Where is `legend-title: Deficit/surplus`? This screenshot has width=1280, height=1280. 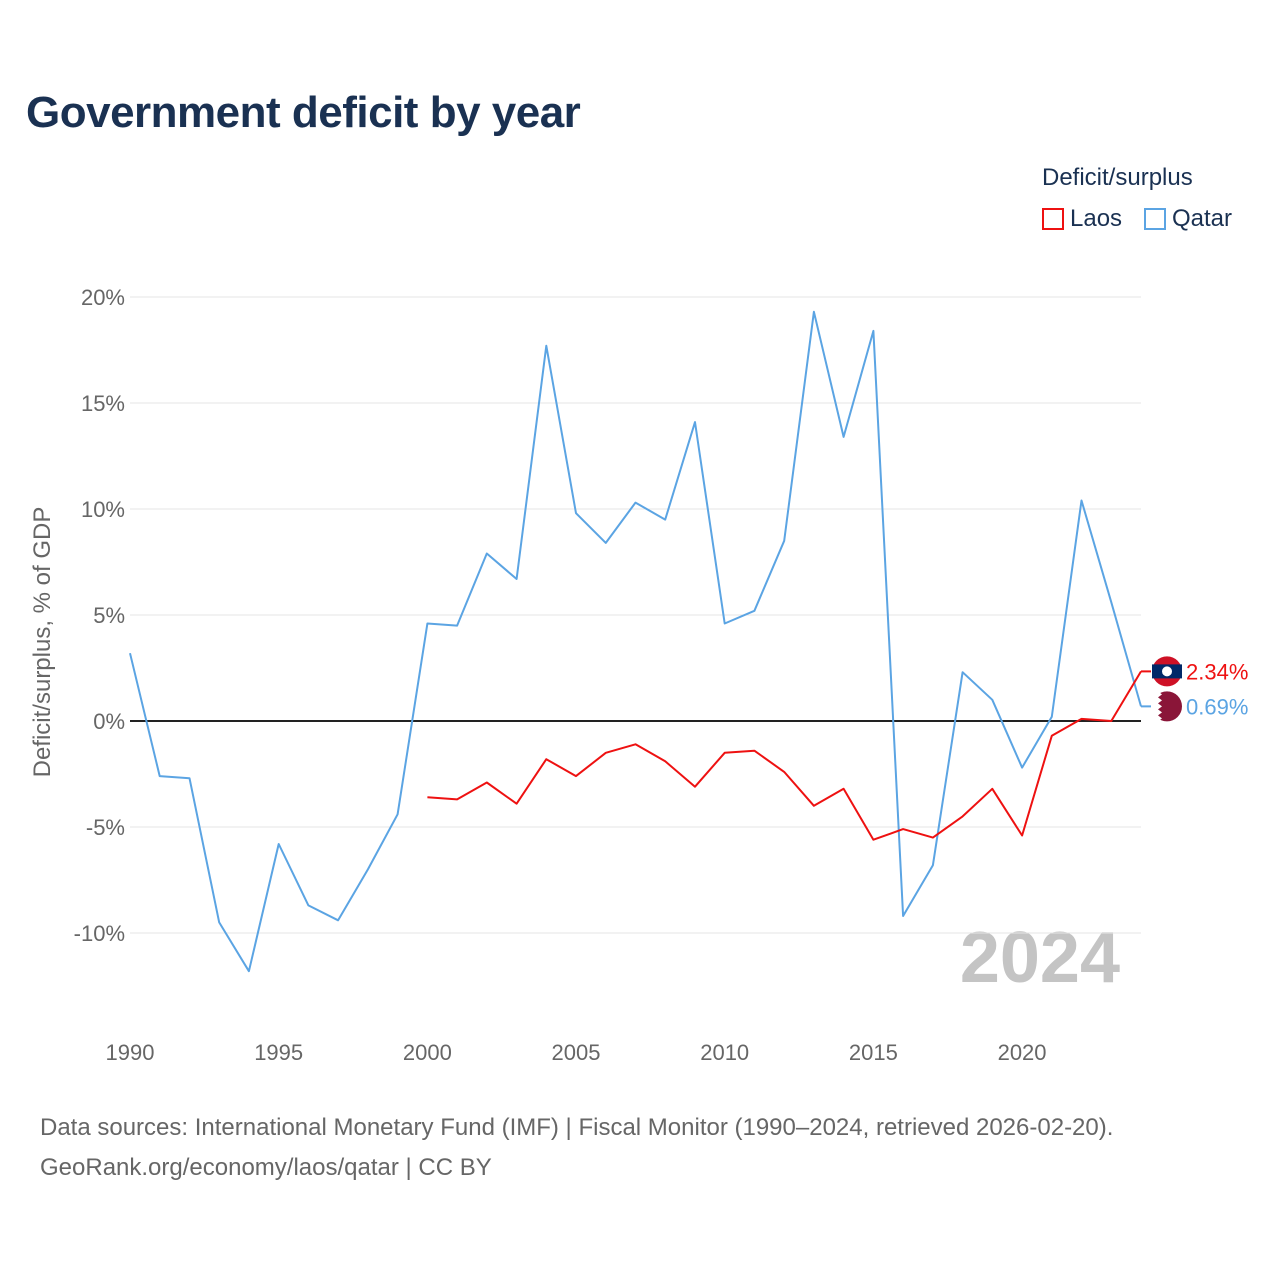
legend-title: Deficit/surplus is located at coordinates (1117, 177).